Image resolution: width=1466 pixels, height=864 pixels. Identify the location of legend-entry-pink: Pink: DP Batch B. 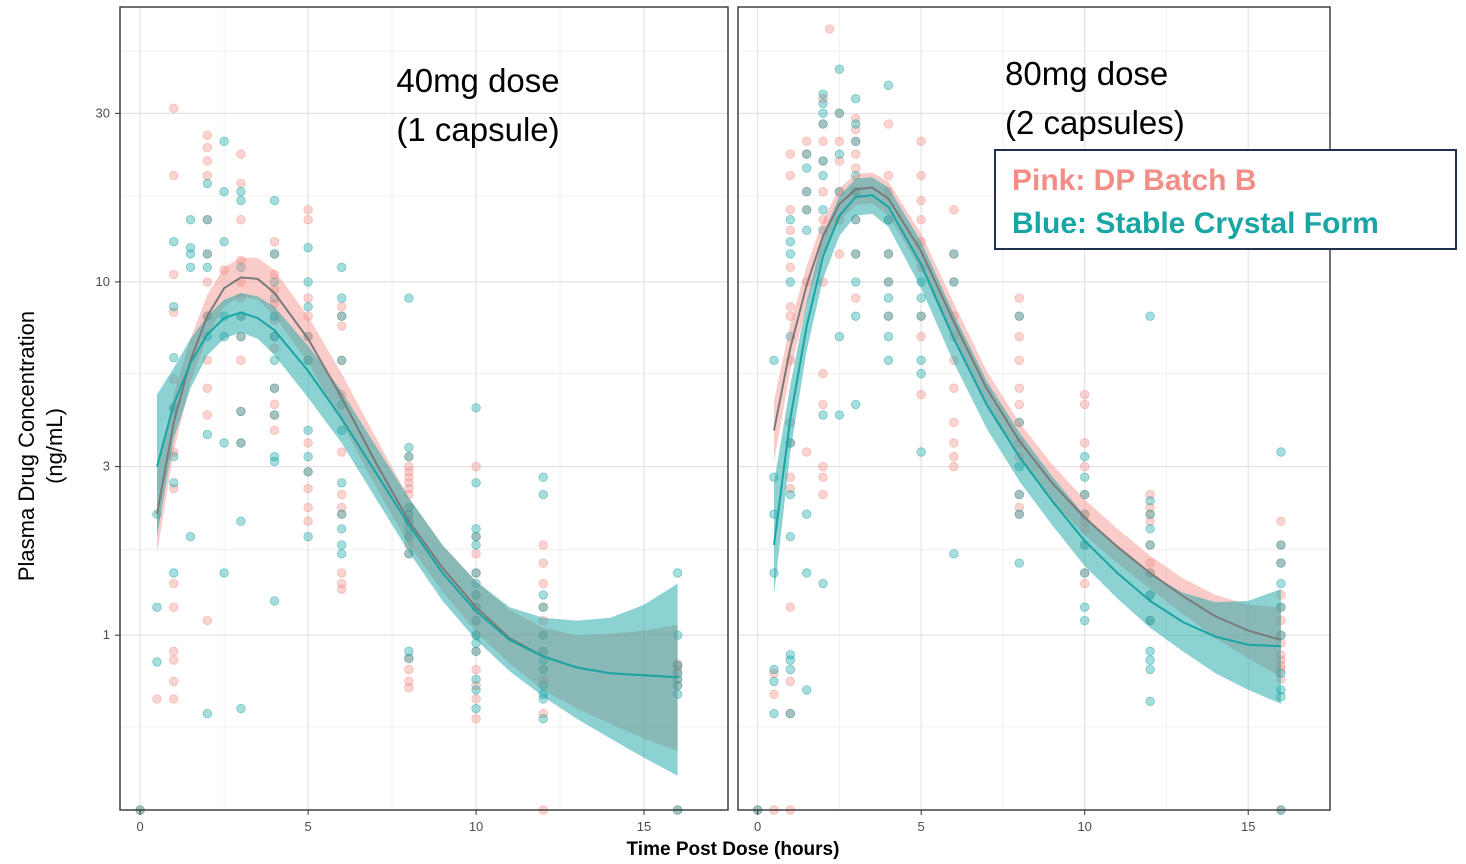
(1134, 180).